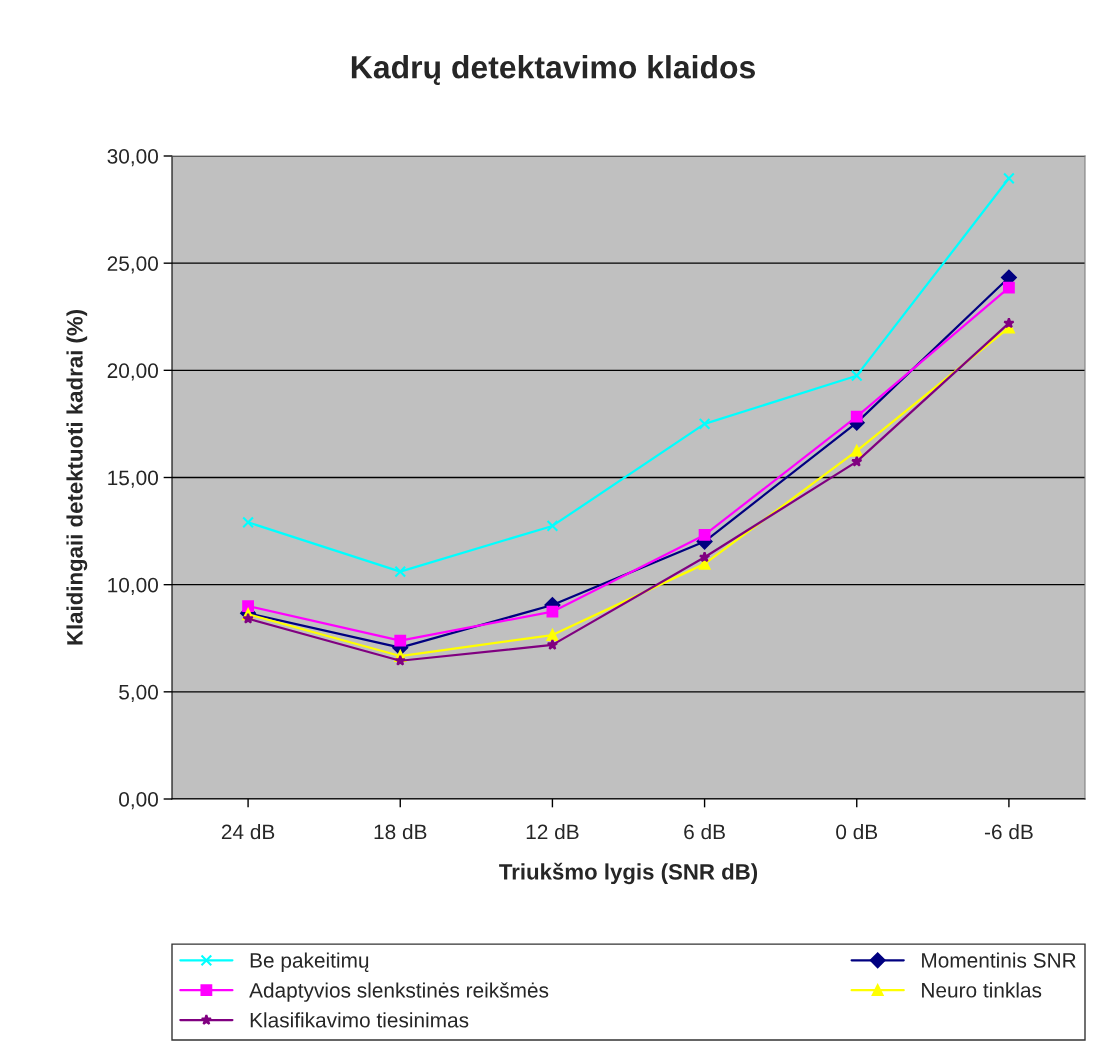 The width and height of the screenshot is (1106, 1055). Describe the element at coordinates (982, 990) in the screenshot. I see `legend-label: Neuro tinklas` at that location.